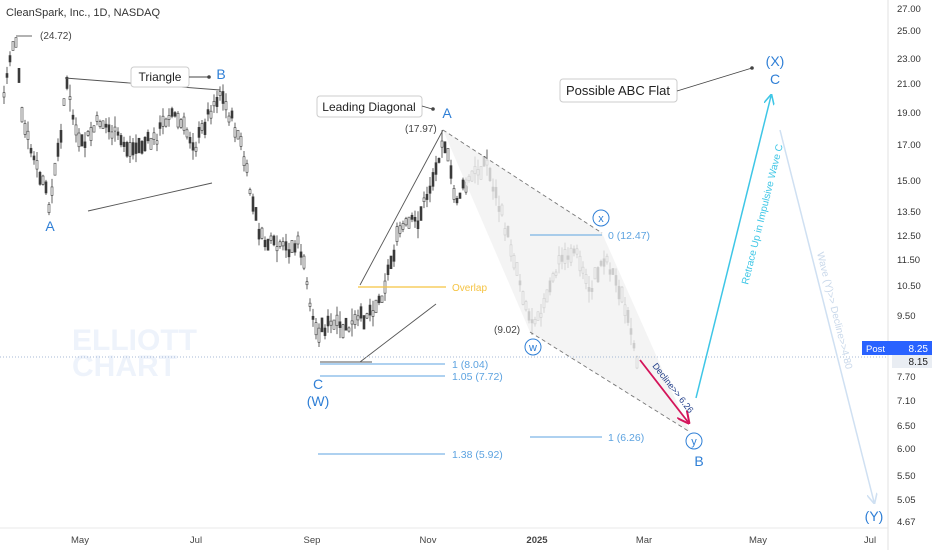 The width and height of the screenshot is (932, 555). I want to click on price-tick-label: 10.50, so click(909, 286).